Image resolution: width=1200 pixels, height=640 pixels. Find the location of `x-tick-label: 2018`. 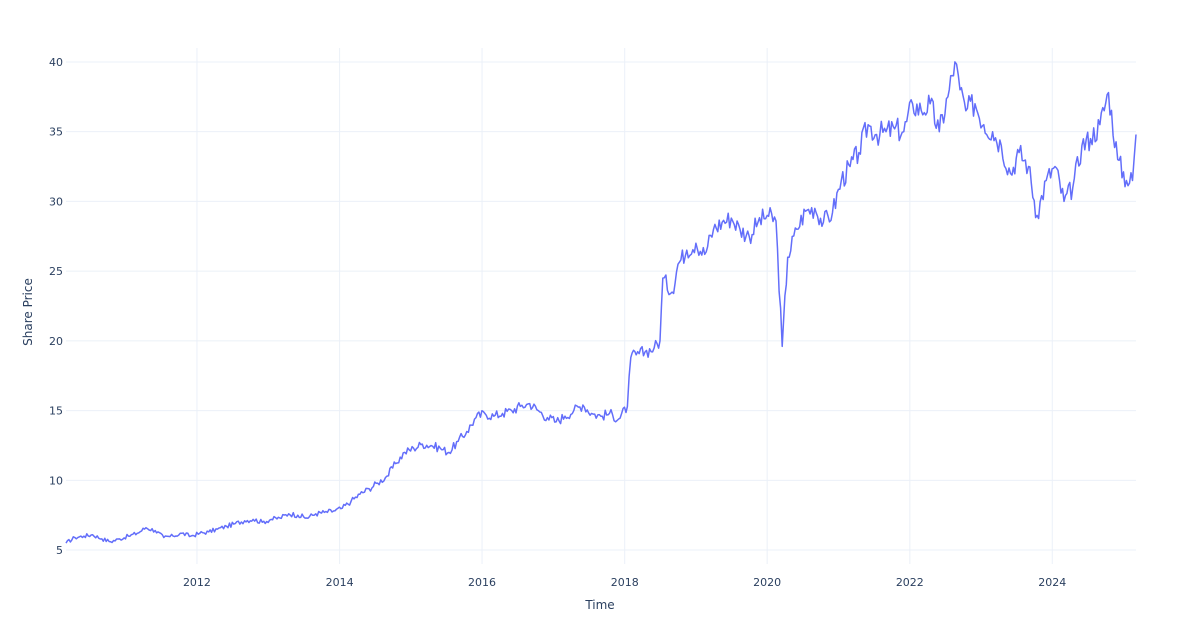

x-tick-label: 2018 is located at coordinates (625, 582).